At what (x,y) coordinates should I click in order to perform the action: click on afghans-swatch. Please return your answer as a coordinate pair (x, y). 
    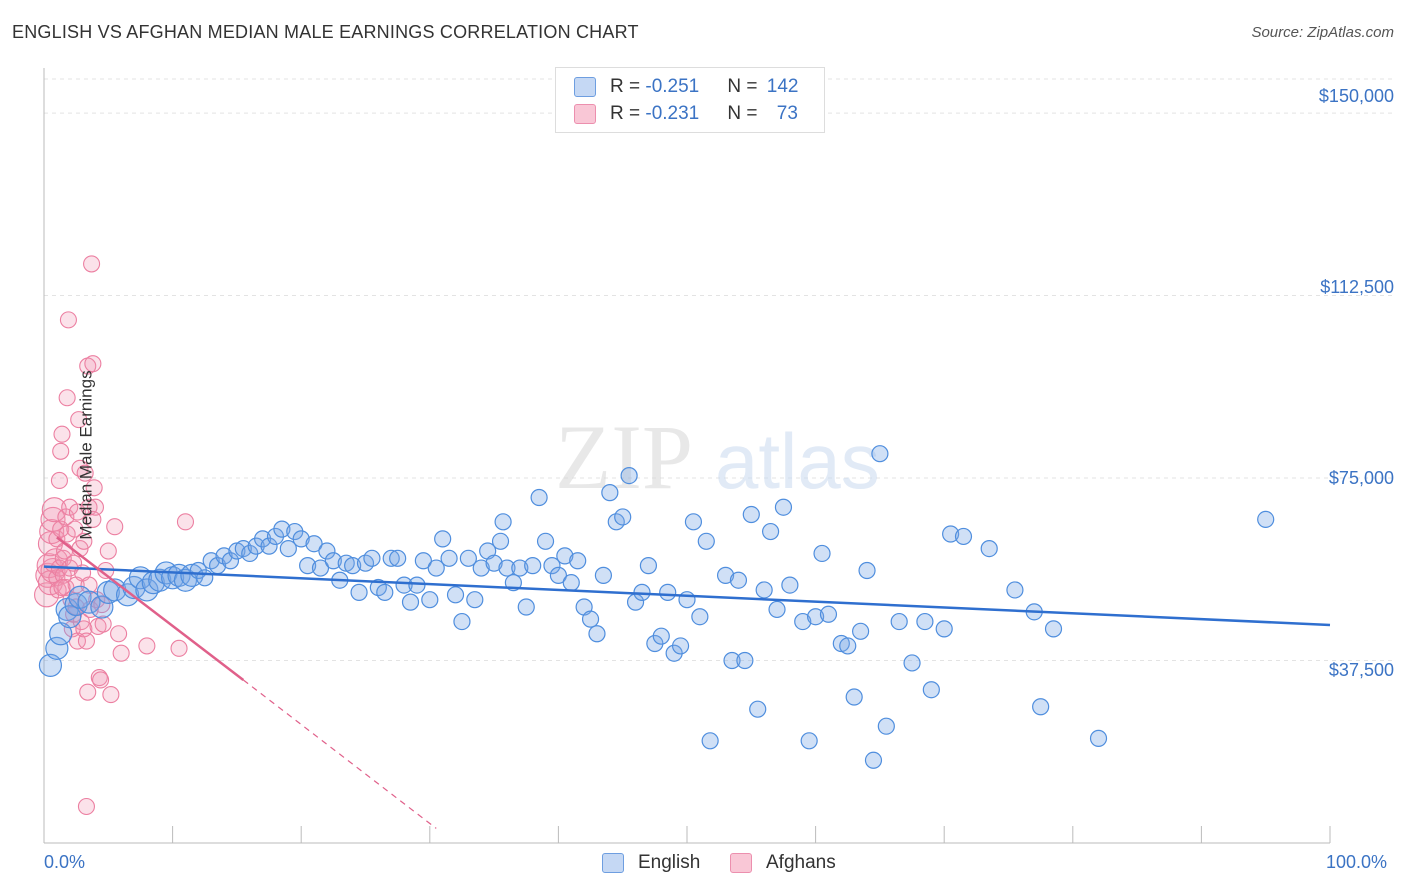
    Looking at the image, I should click on (585, 114).